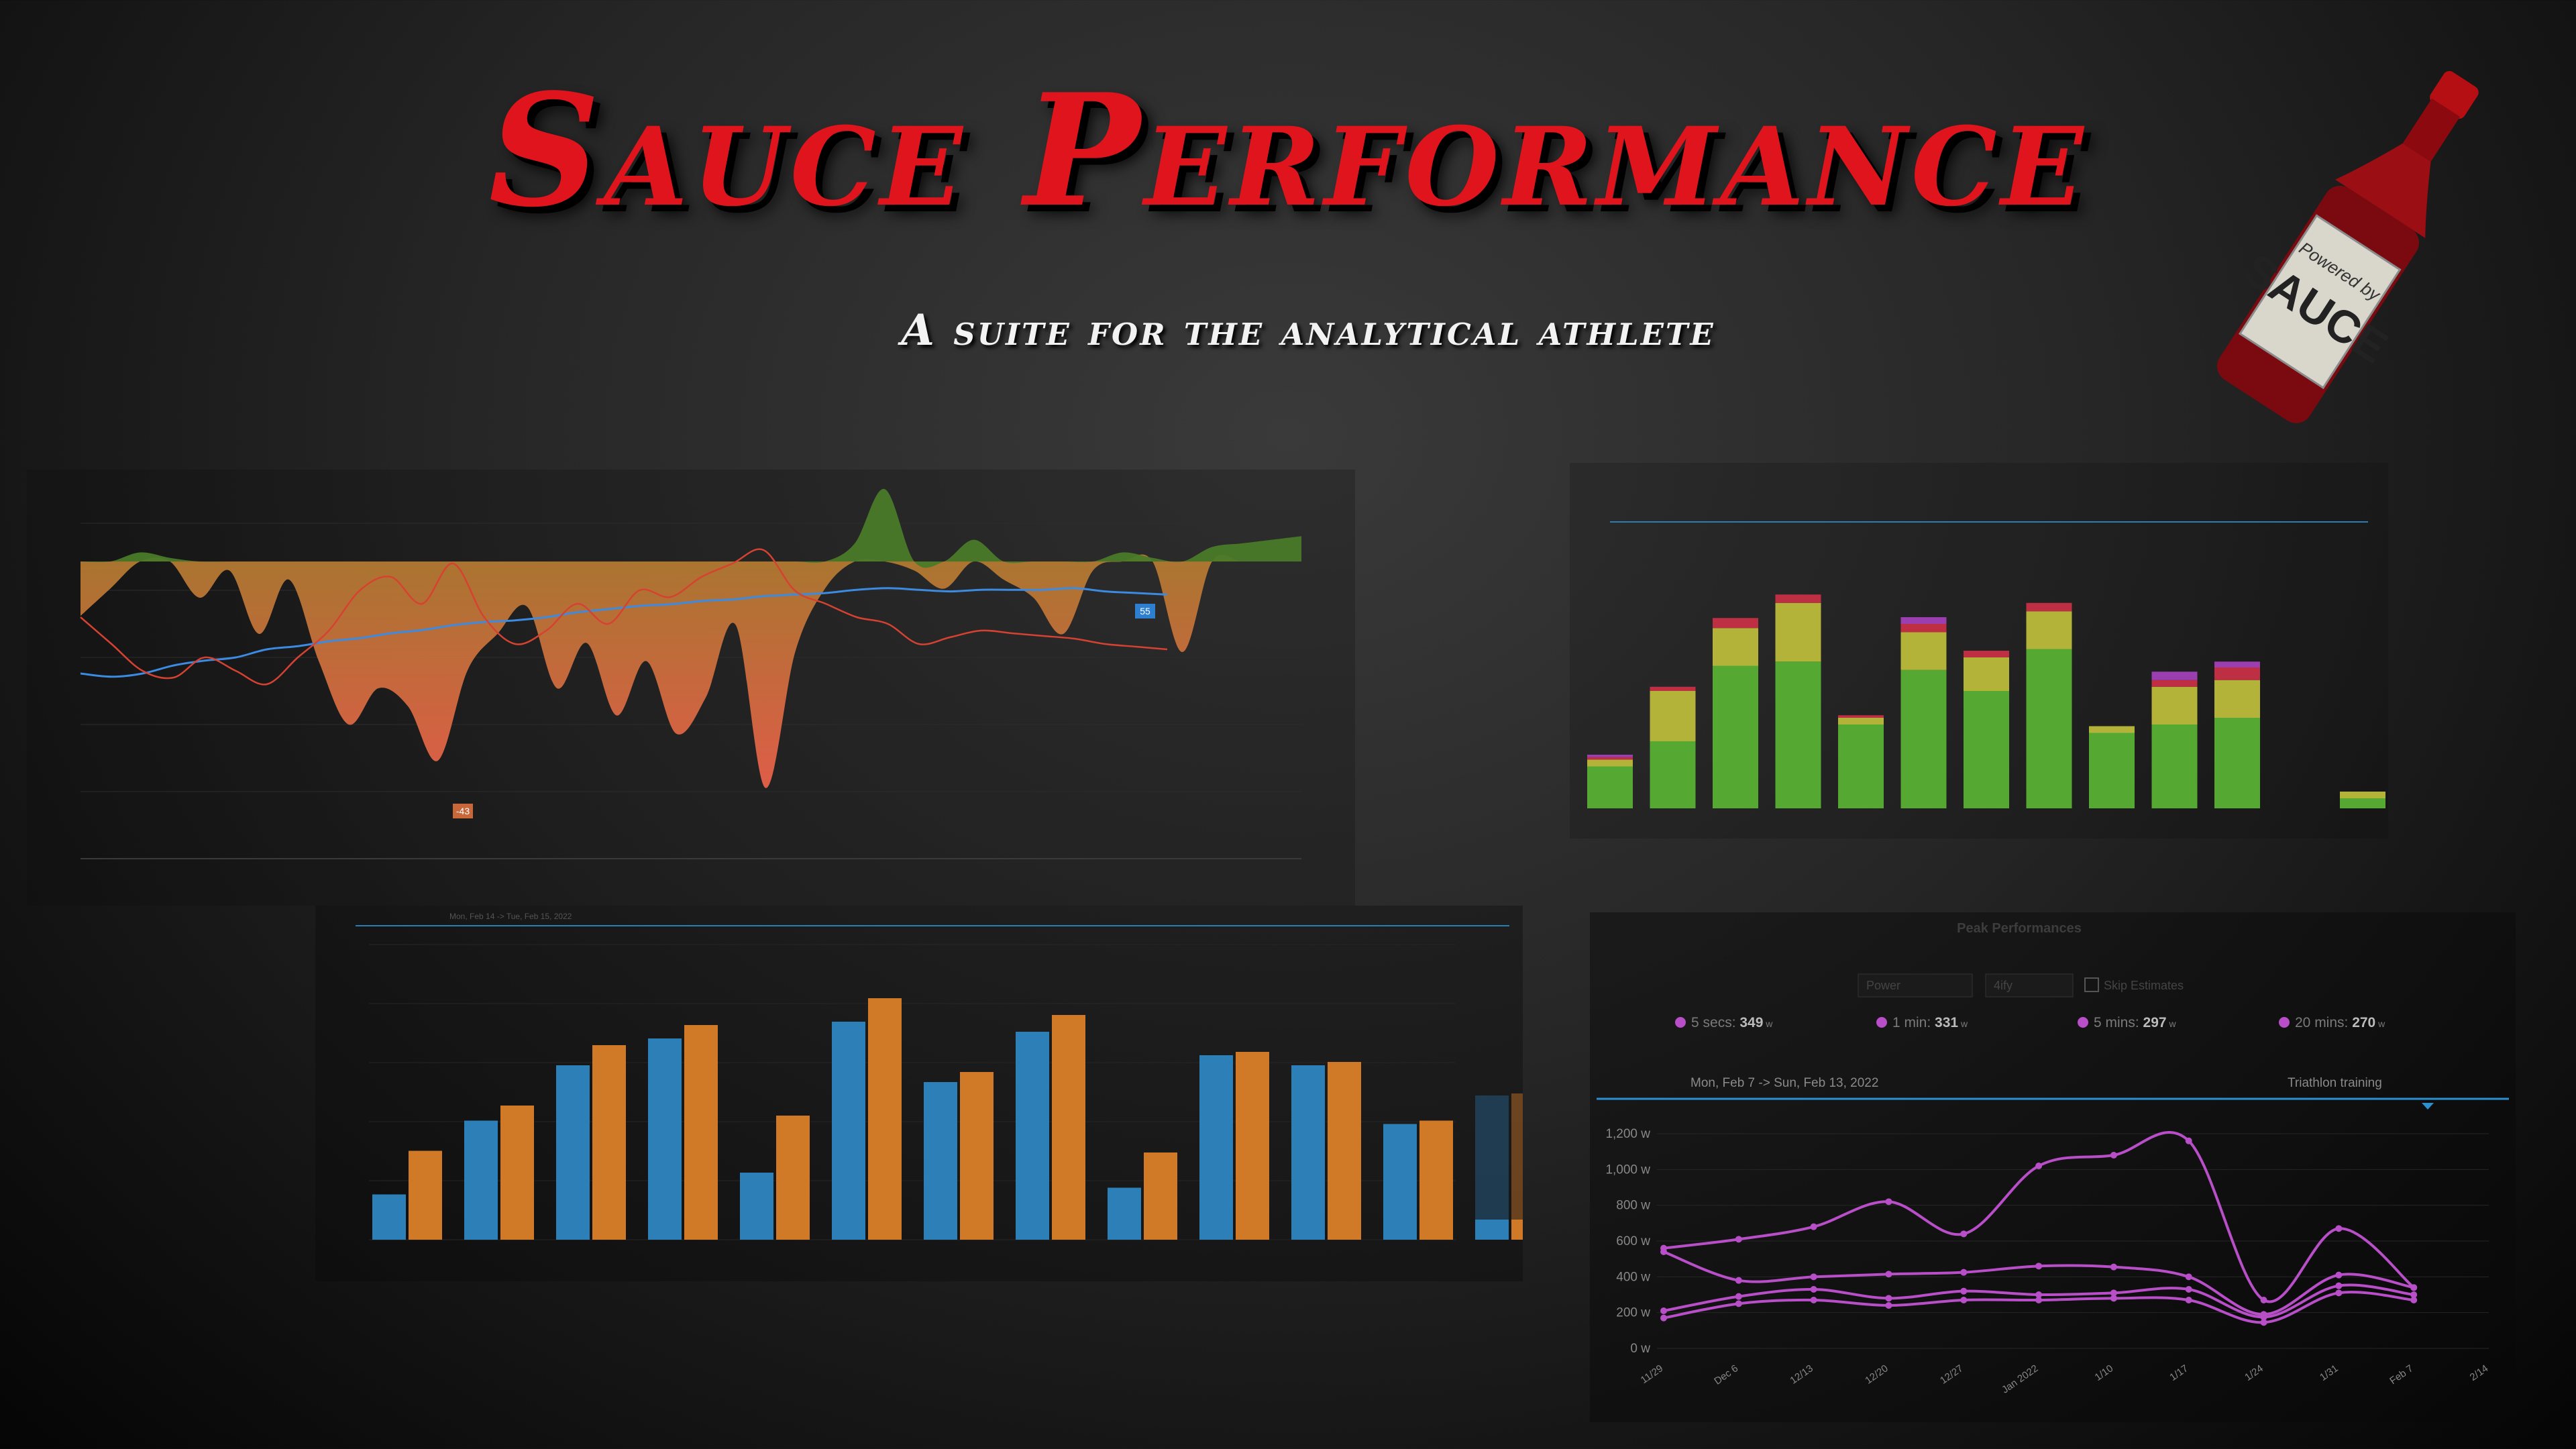 The height and width of the screenshot is (1449, 2576). I want to click on app-title: Sauce Performance, so click(1288, 150).